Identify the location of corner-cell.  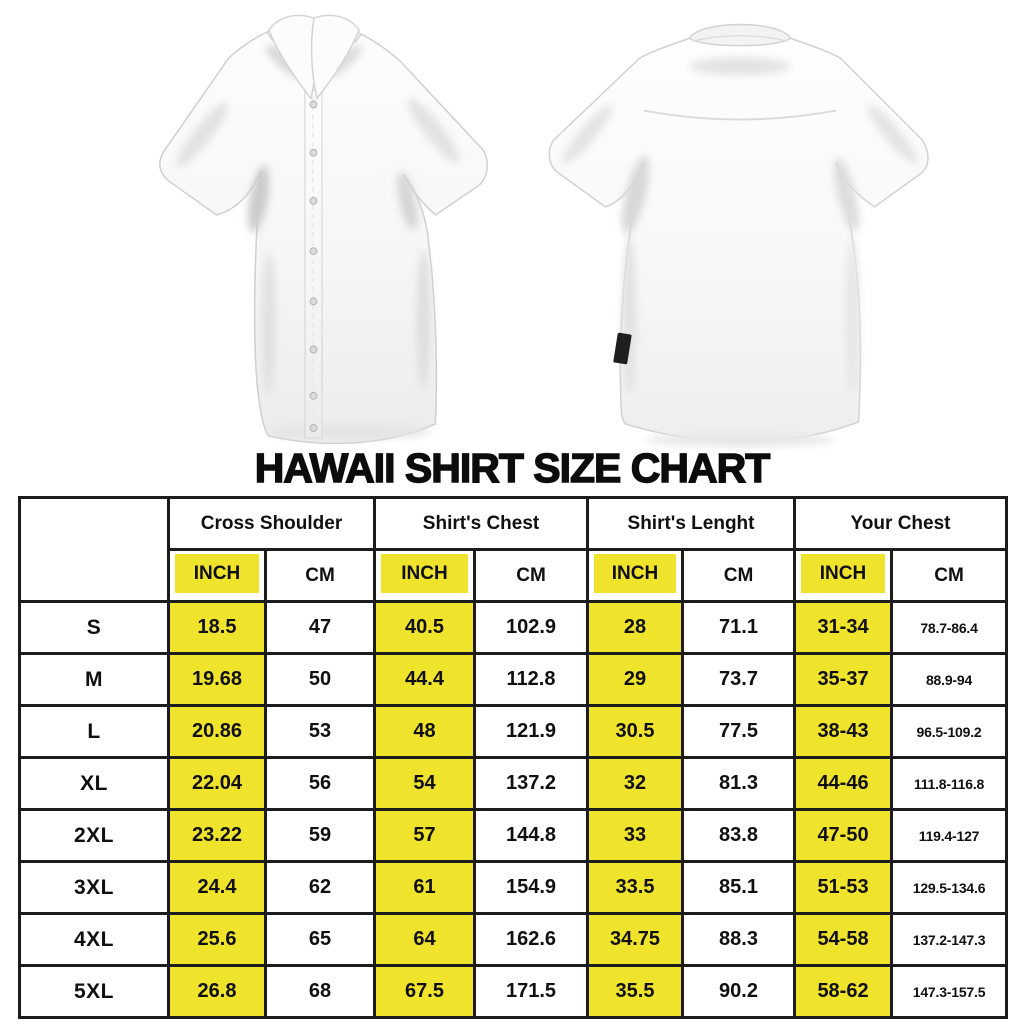
(94, 549).